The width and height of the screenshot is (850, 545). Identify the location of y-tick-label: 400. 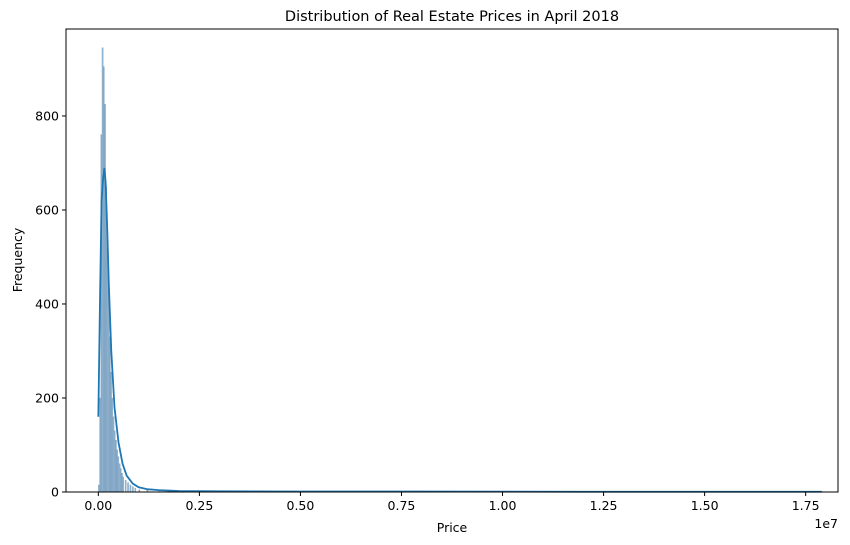
(47, 303).